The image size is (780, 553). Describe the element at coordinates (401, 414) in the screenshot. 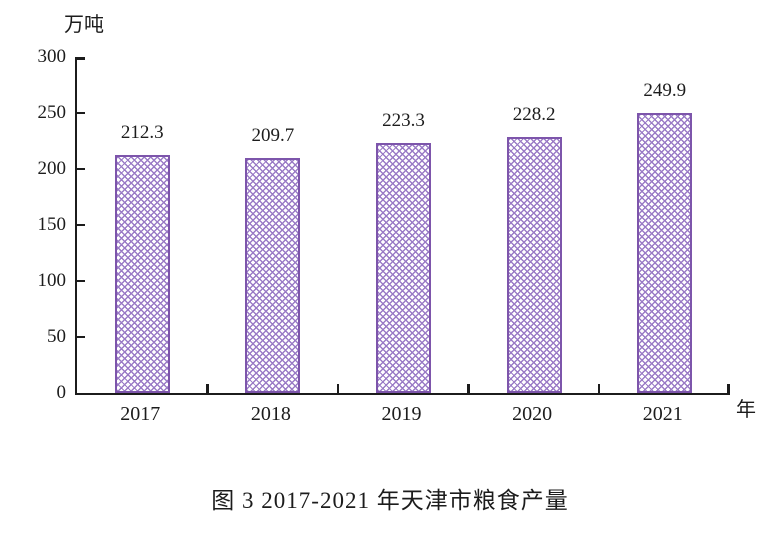

I see `x-category-label: 2019` at that location.